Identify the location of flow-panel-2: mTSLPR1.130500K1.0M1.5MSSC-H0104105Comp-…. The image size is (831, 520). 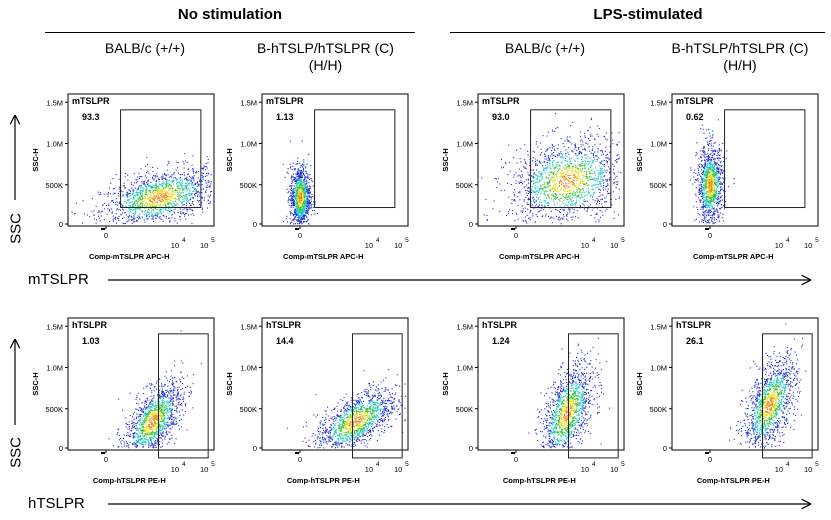
(317, 177).